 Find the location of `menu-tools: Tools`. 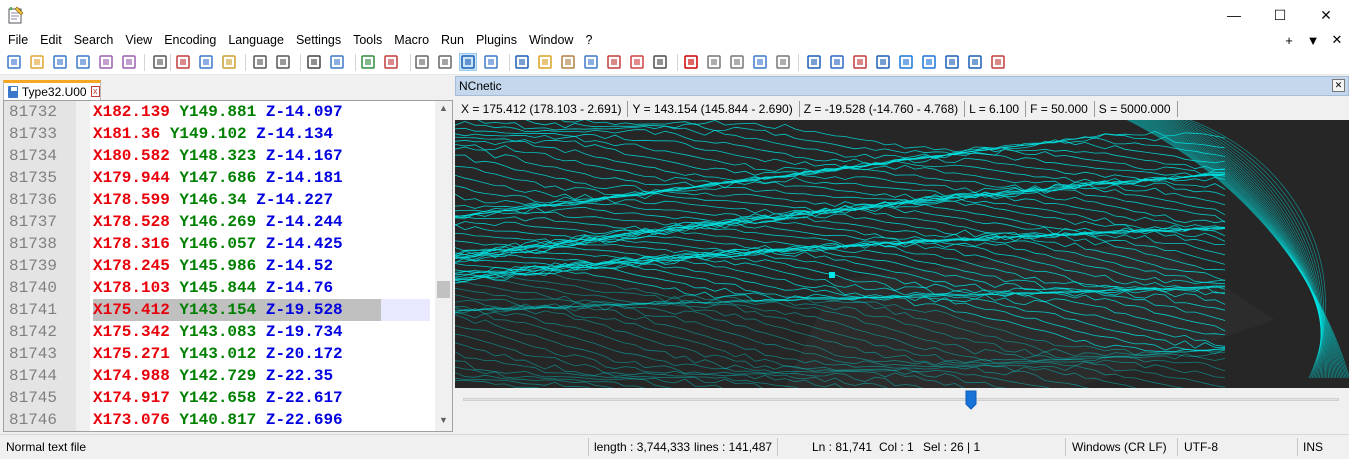

menu-tools: Tools is located at coordinates (368, 40).